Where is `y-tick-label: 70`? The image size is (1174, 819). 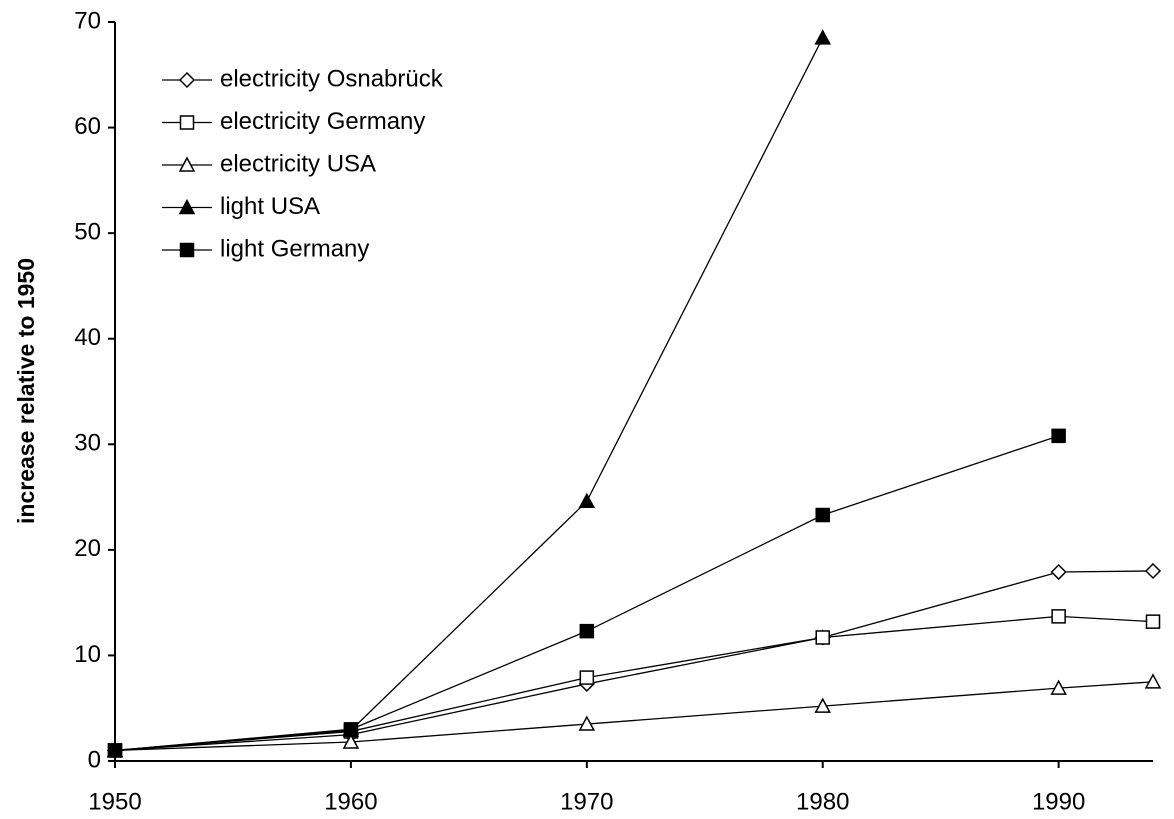 y-tick-label: 70 is located at coordinates (87, 20).